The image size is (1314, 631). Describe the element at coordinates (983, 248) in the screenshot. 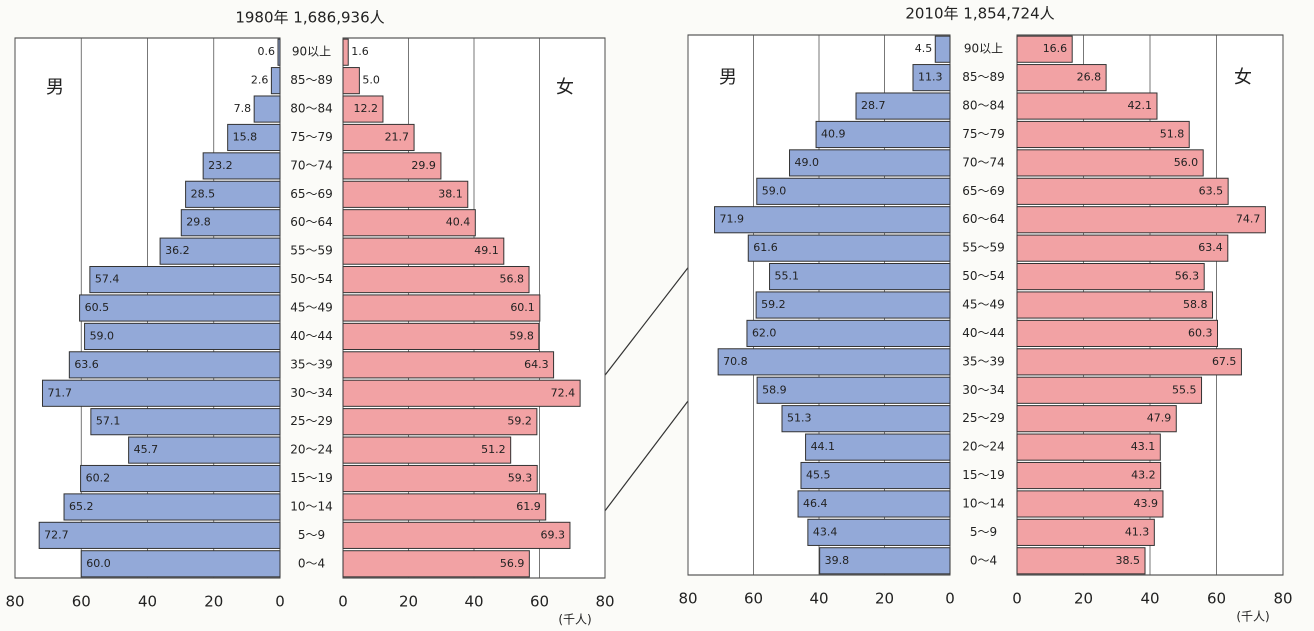

I see `category-label: 55～59` at that location.